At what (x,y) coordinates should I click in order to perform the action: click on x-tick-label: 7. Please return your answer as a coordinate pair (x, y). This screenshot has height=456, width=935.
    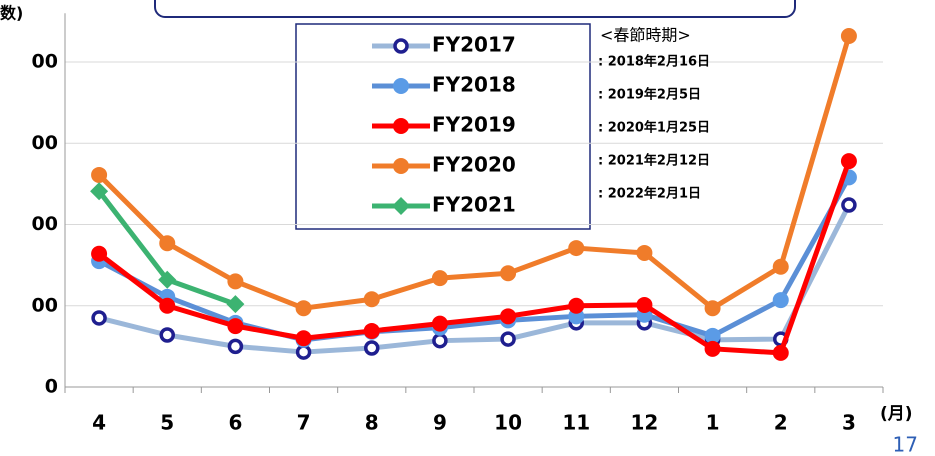
    Looking at the image, I should click on (304, 423).